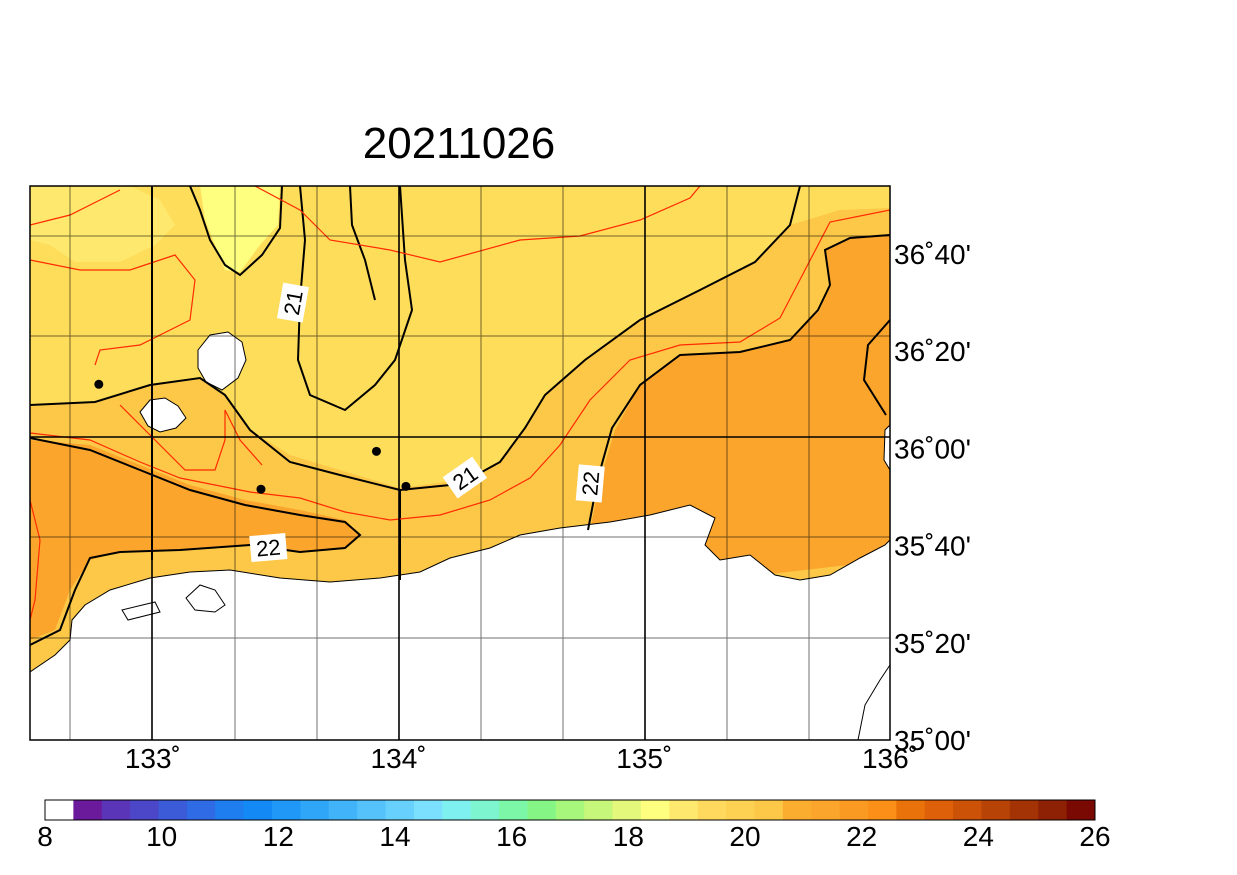  What do you see at coordinates (102, 224) in the screenshot?
I see `sst-band-20-inner` at bounding box center [102, 224].